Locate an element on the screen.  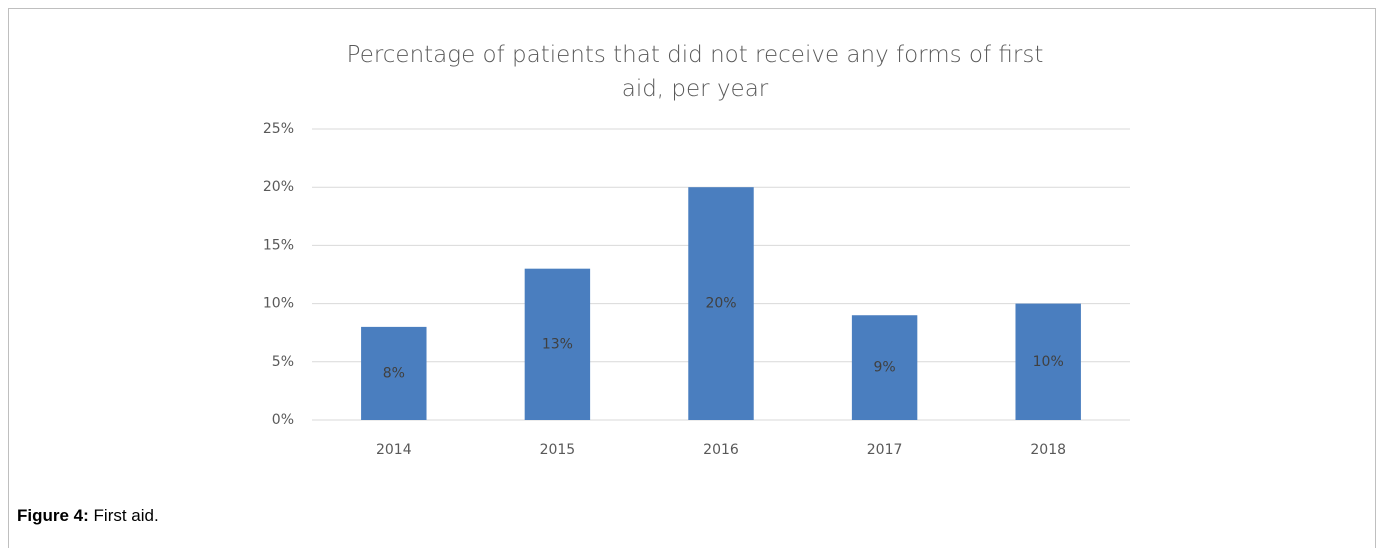
y-tick-label: 25% is located at coordinates (278, 129).